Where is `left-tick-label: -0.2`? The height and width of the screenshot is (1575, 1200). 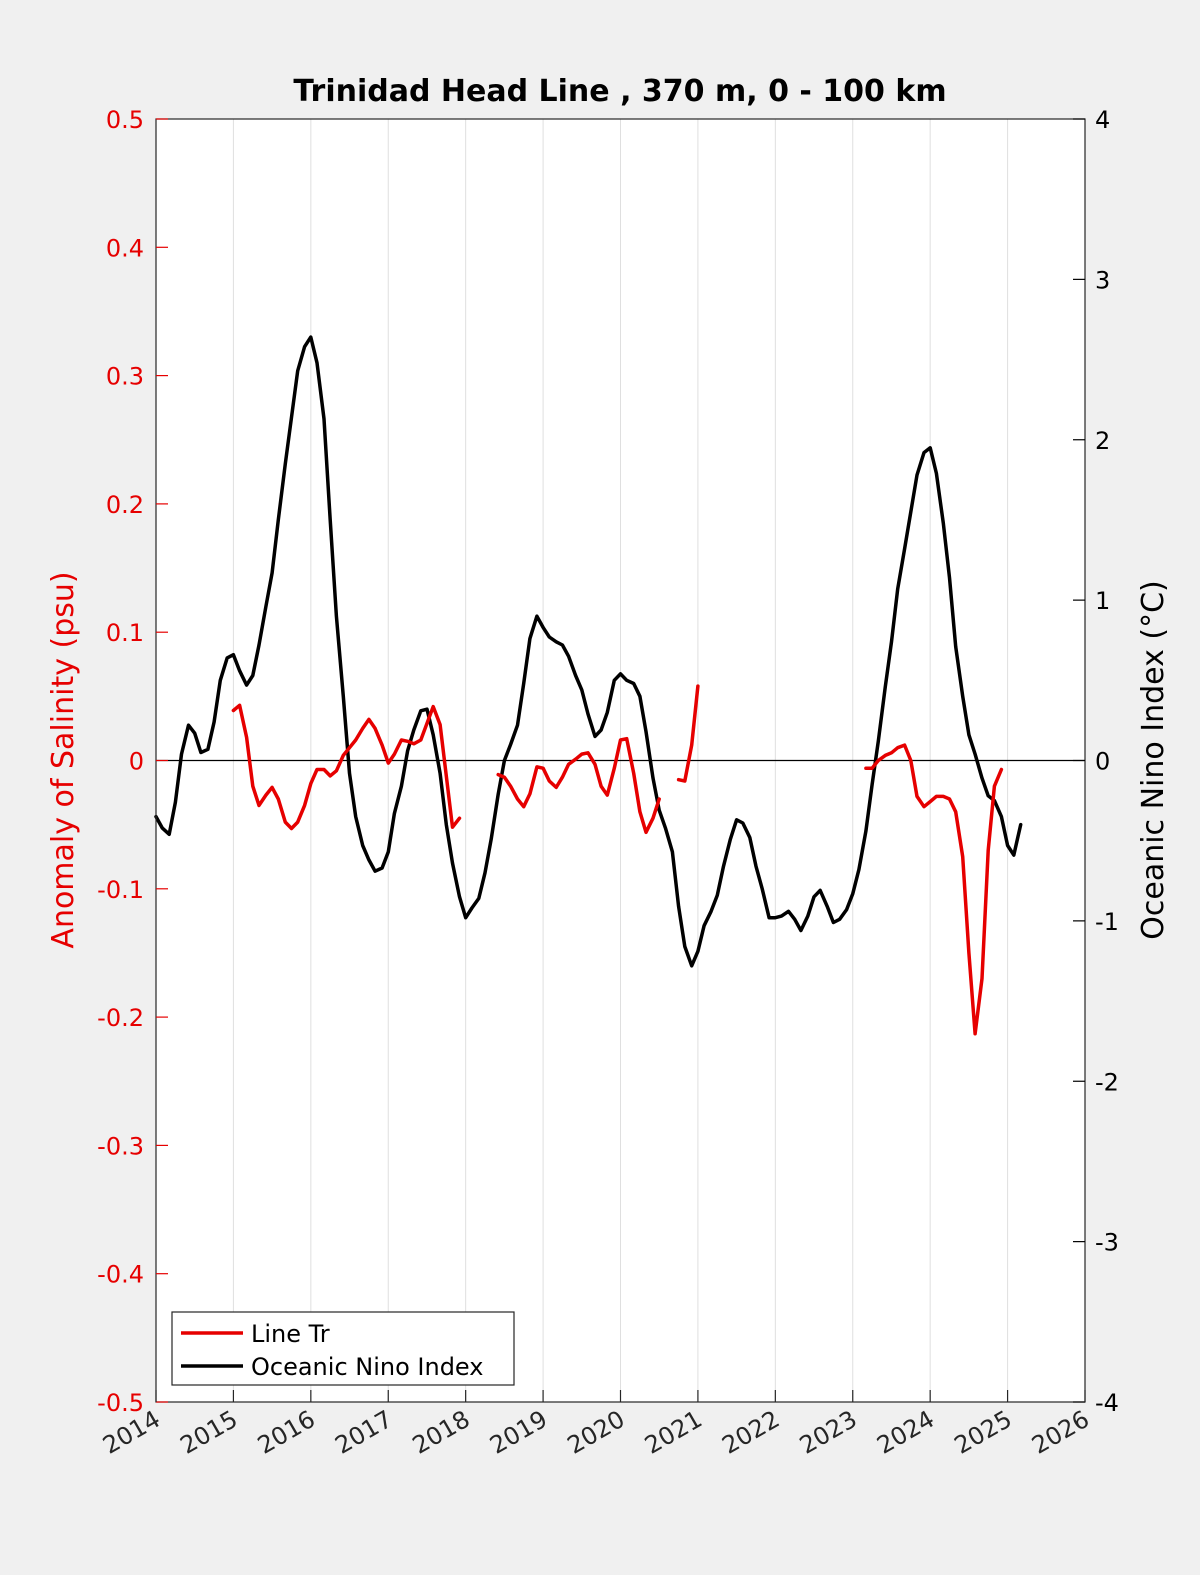 left-tick-label: -0.2 is located at coordinates (120, 1018).